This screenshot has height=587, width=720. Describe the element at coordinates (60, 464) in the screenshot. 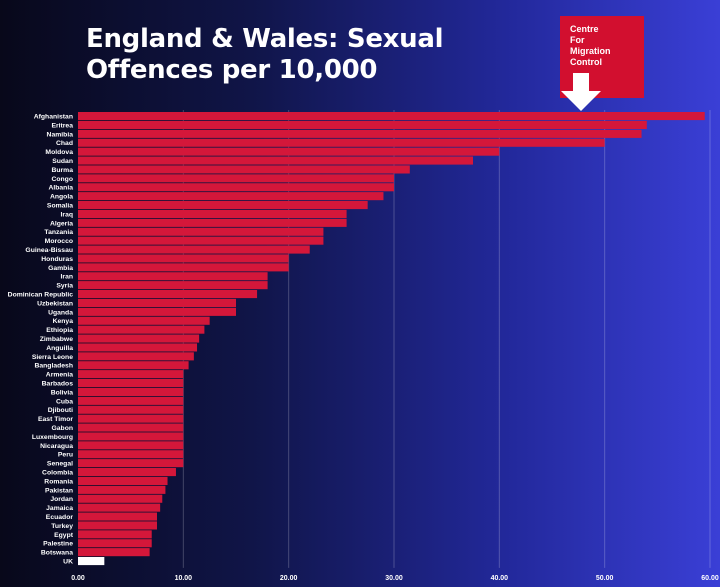

I see `category-label: Senegal` at that location.